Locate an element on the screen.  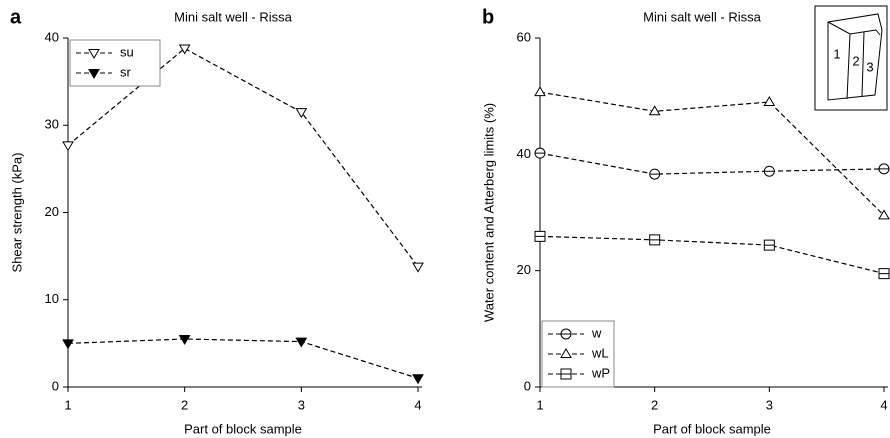
inset-label: 1 is located at coordinates (836, 53).